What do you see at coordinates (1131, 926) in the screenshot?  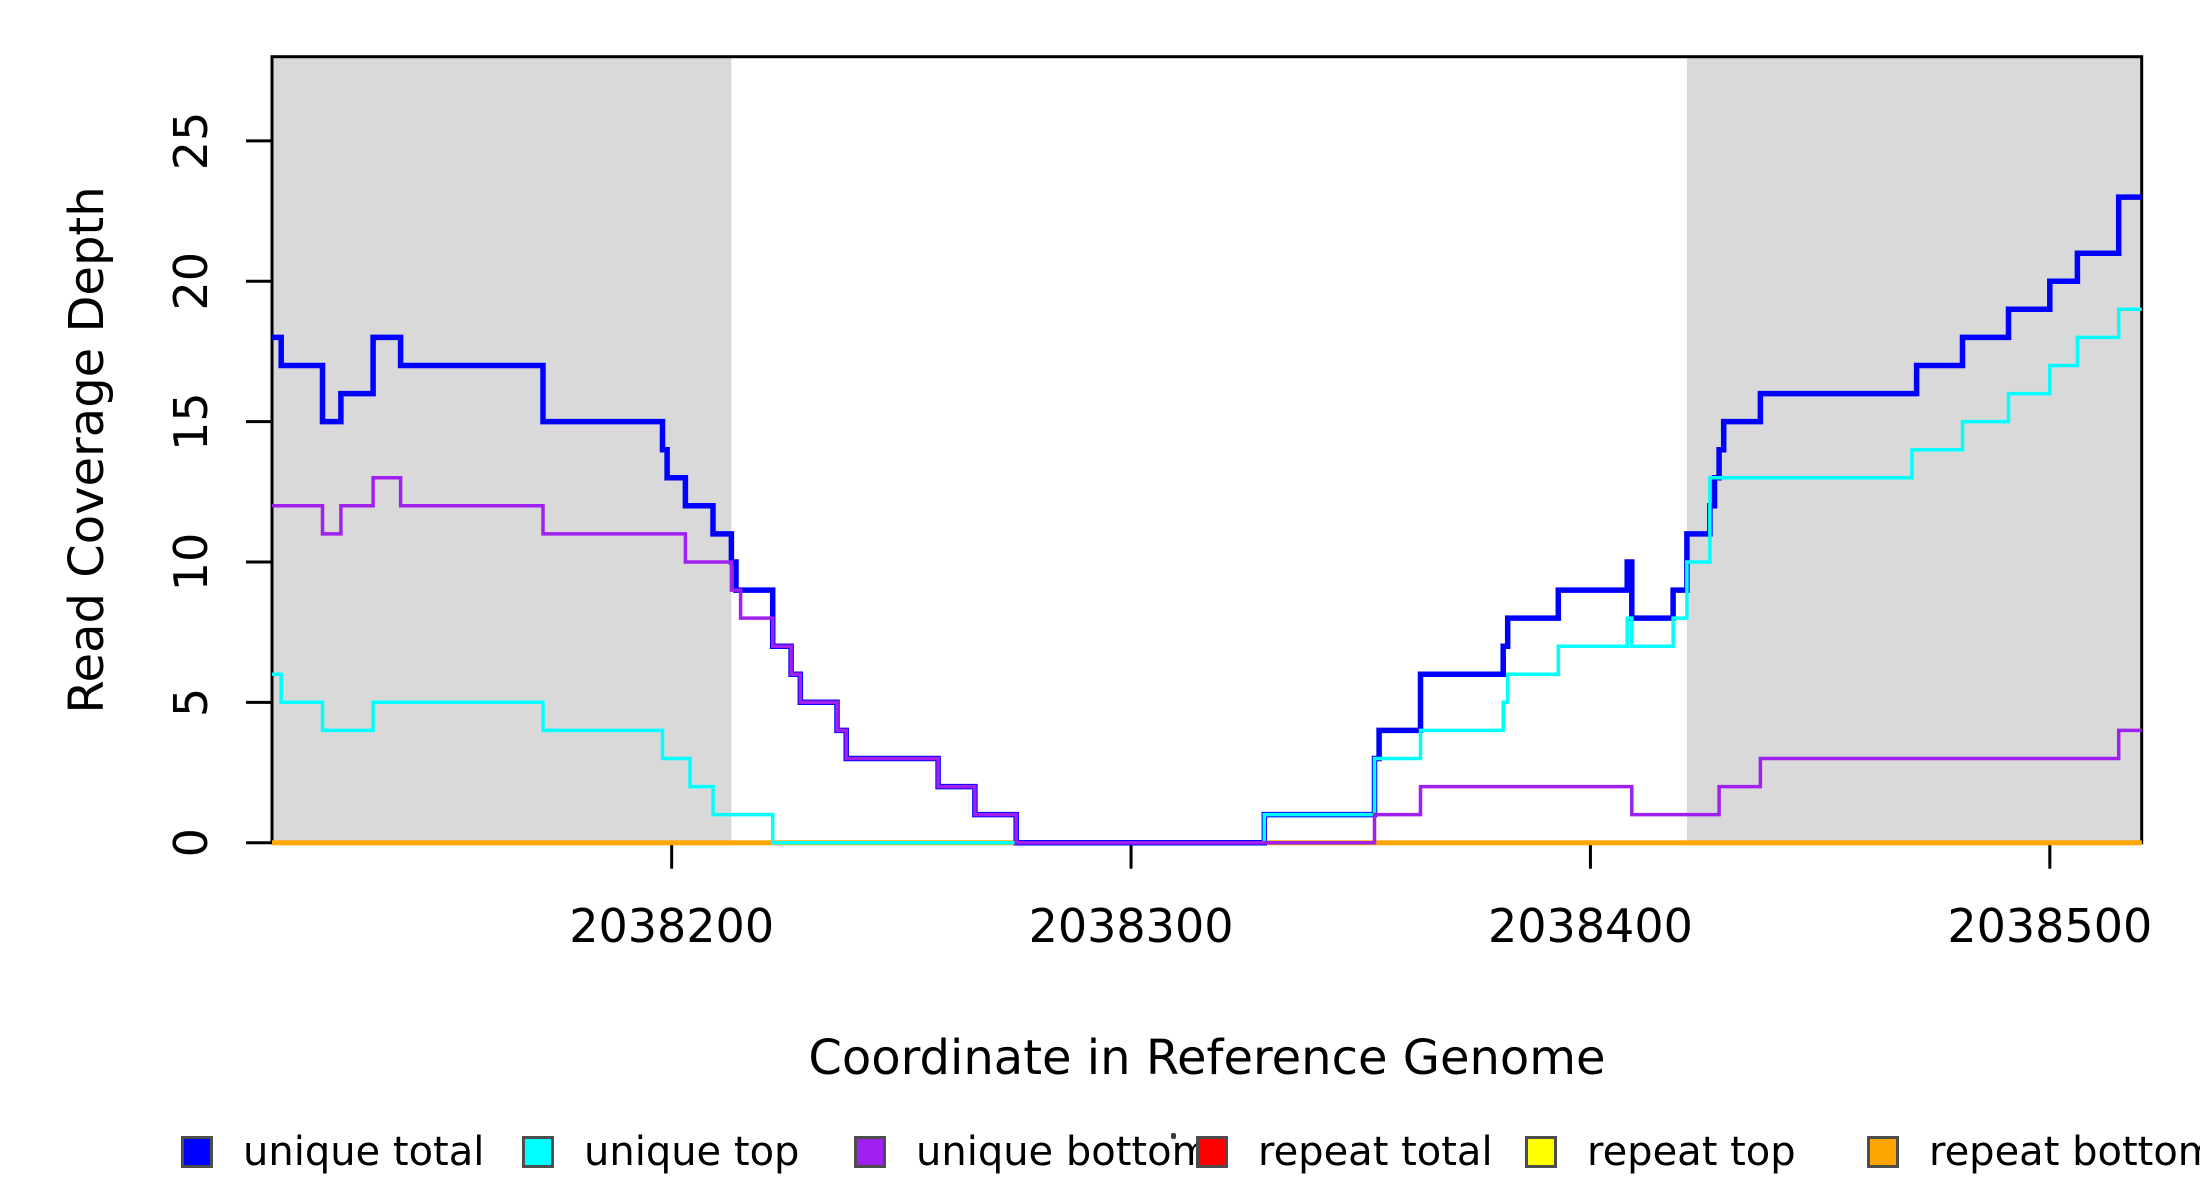 I see `x-tick-label: 2038300` at bounding box center [1131, 926].